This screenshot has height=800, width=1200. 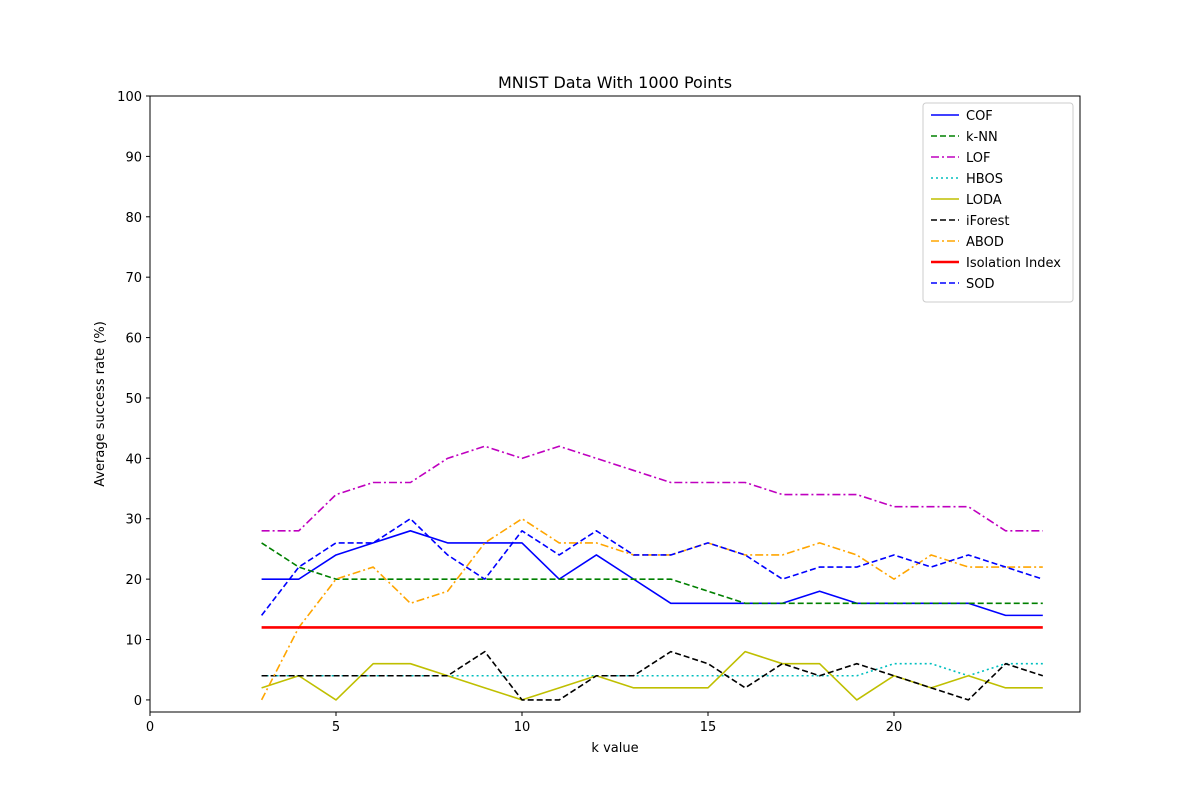 I want to click on y-tick-label: 70, so click(x=133, y=278).